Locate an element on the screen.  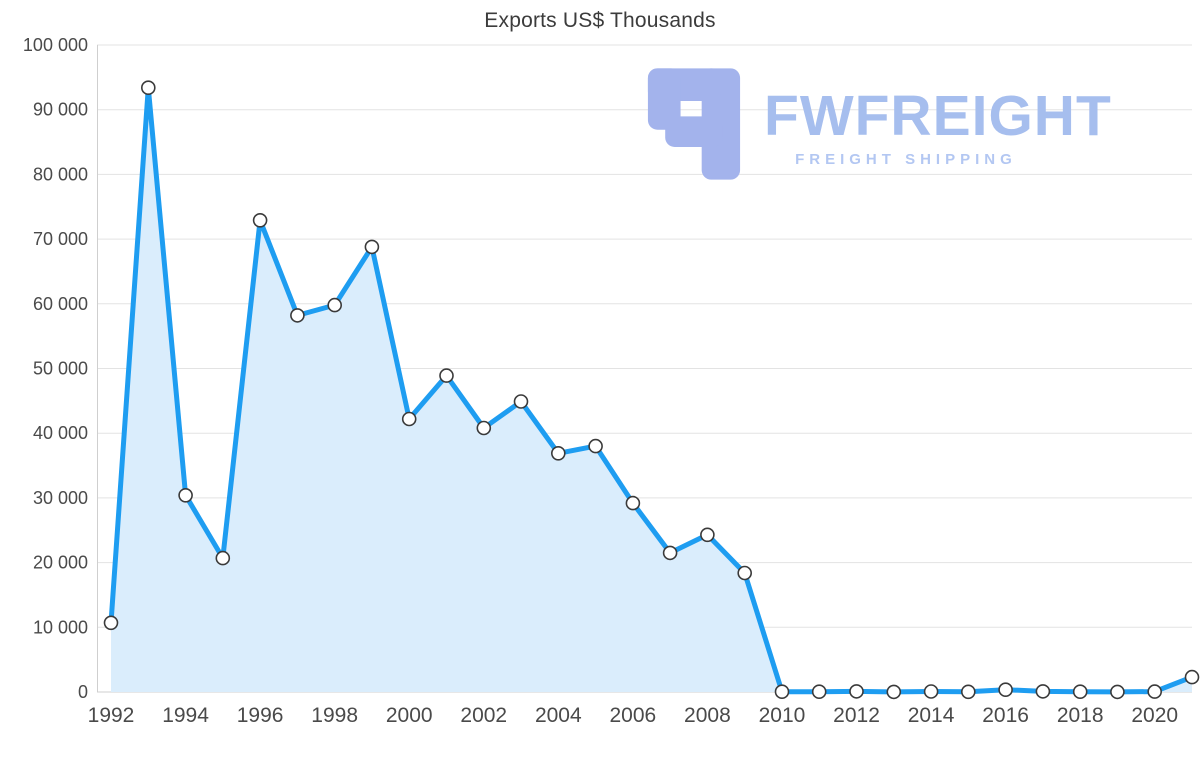
x-tick-label: 2020 is located at coordinates (1154, 715).